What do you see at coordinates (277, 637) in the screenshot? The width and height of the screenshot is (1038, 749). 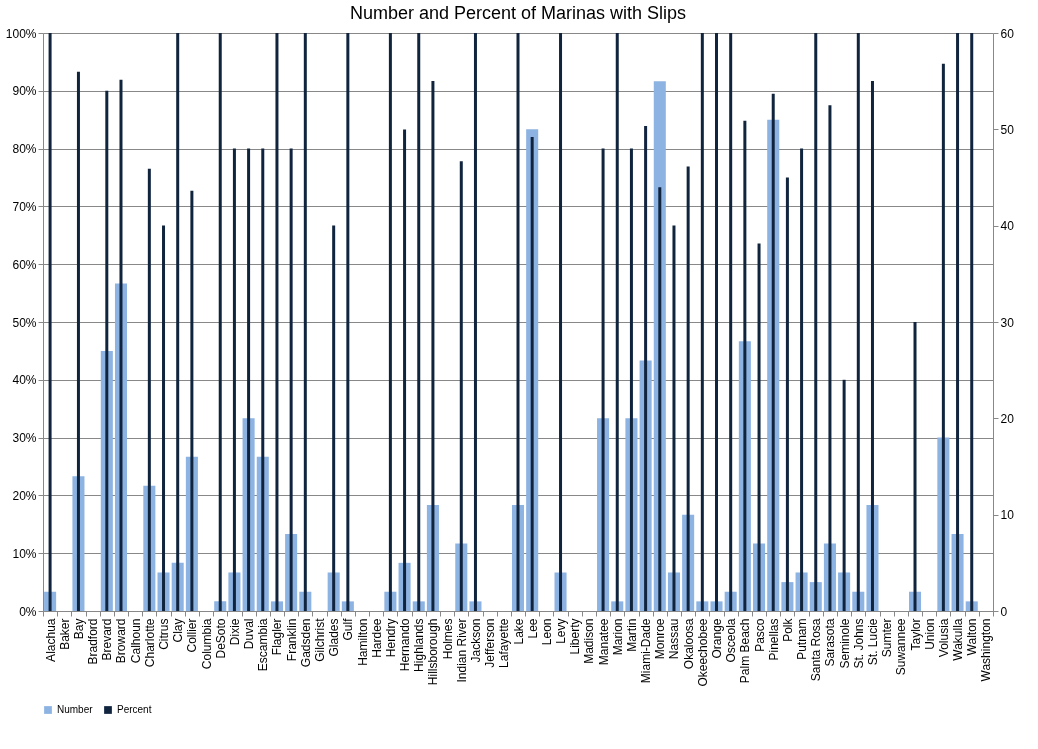 I see `x-tick-label: Flagler` at bounding box center [277, 637].